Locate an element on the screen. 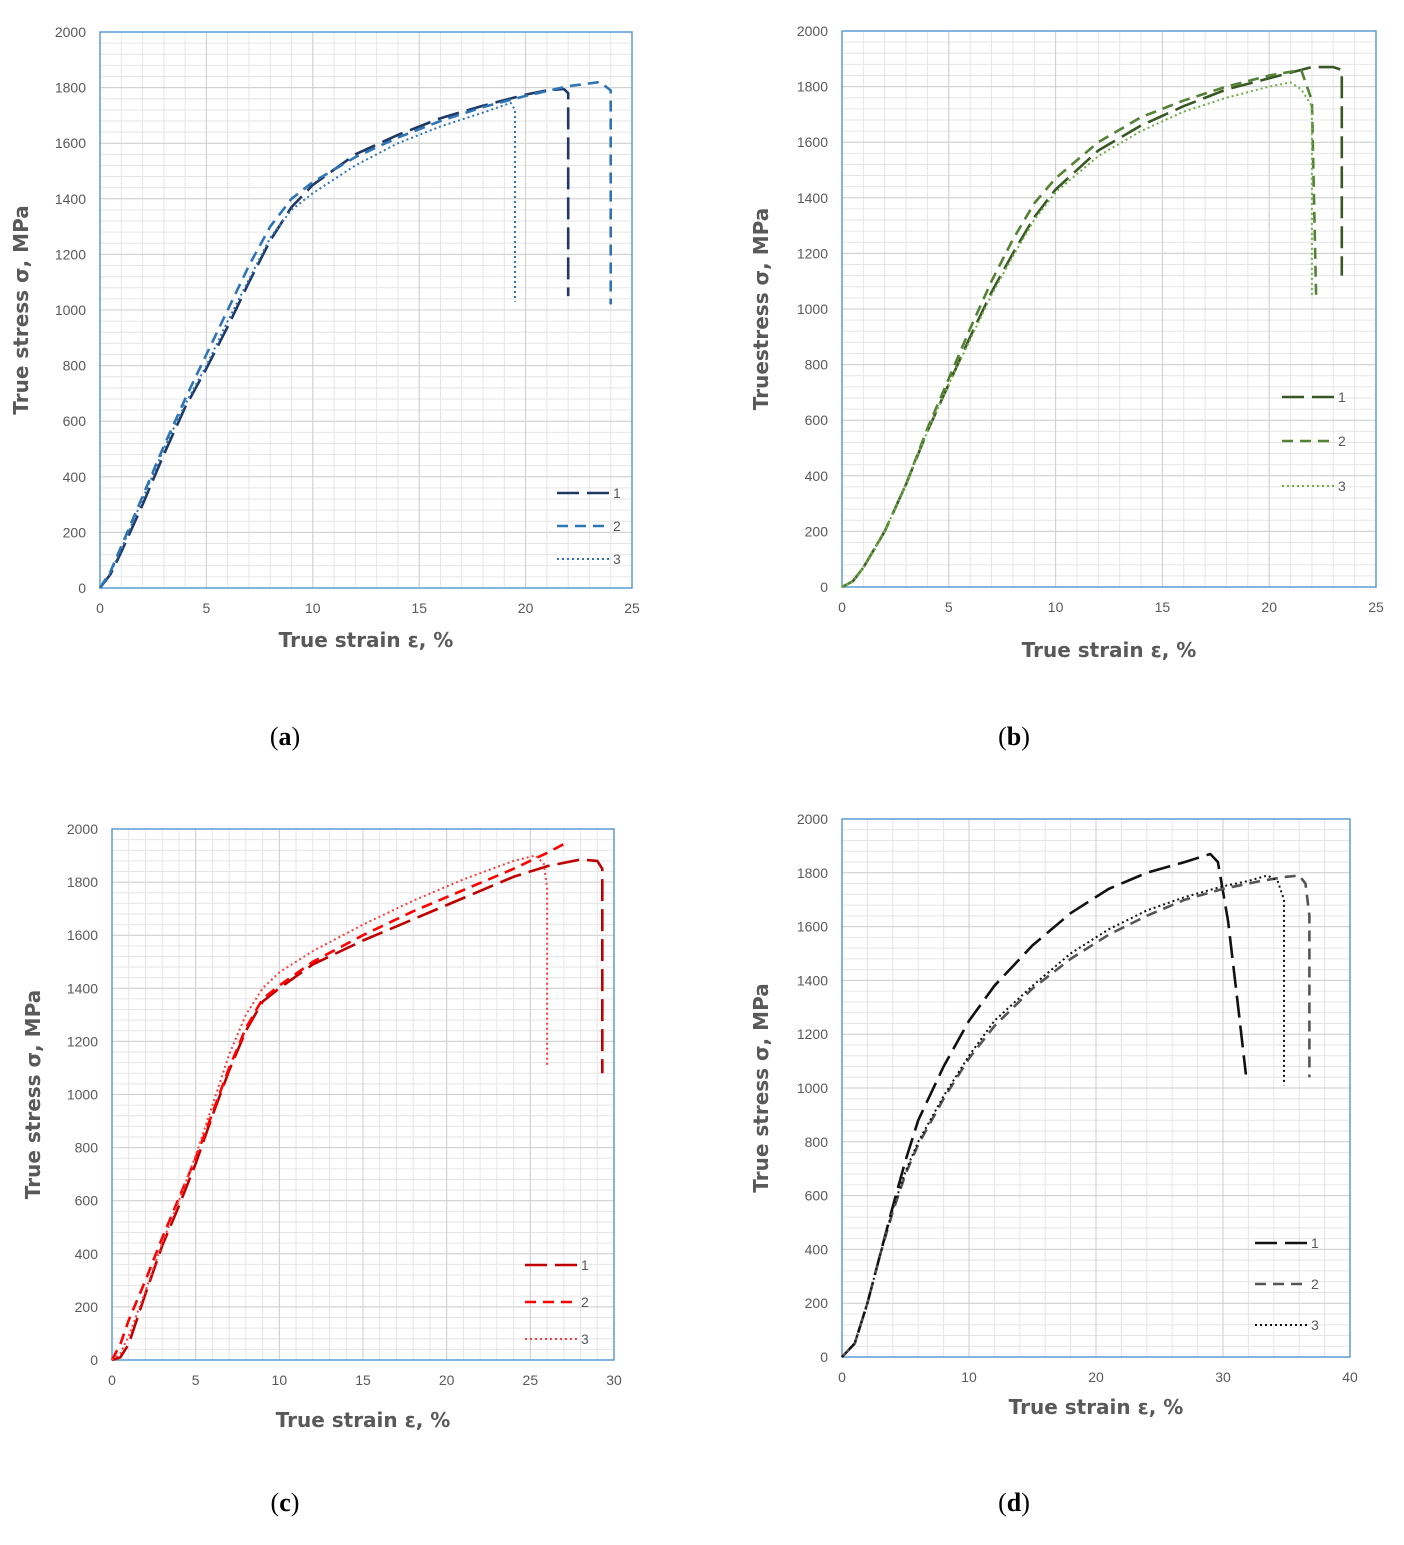 The image size is (1404, 1545). caption-d-letter: d is located at coordinates (1014, 1502).